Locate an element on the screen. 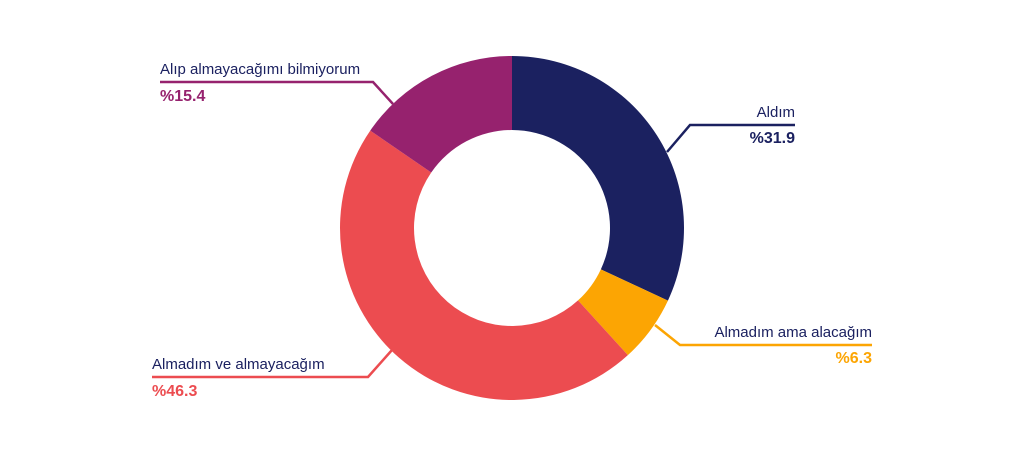 Image resolution: width=1024 pixels, height=455 pixels. slice-label-bilmiyorum: Alıp almayacağımı bilmiyorum is located at coordinates (260, 69).